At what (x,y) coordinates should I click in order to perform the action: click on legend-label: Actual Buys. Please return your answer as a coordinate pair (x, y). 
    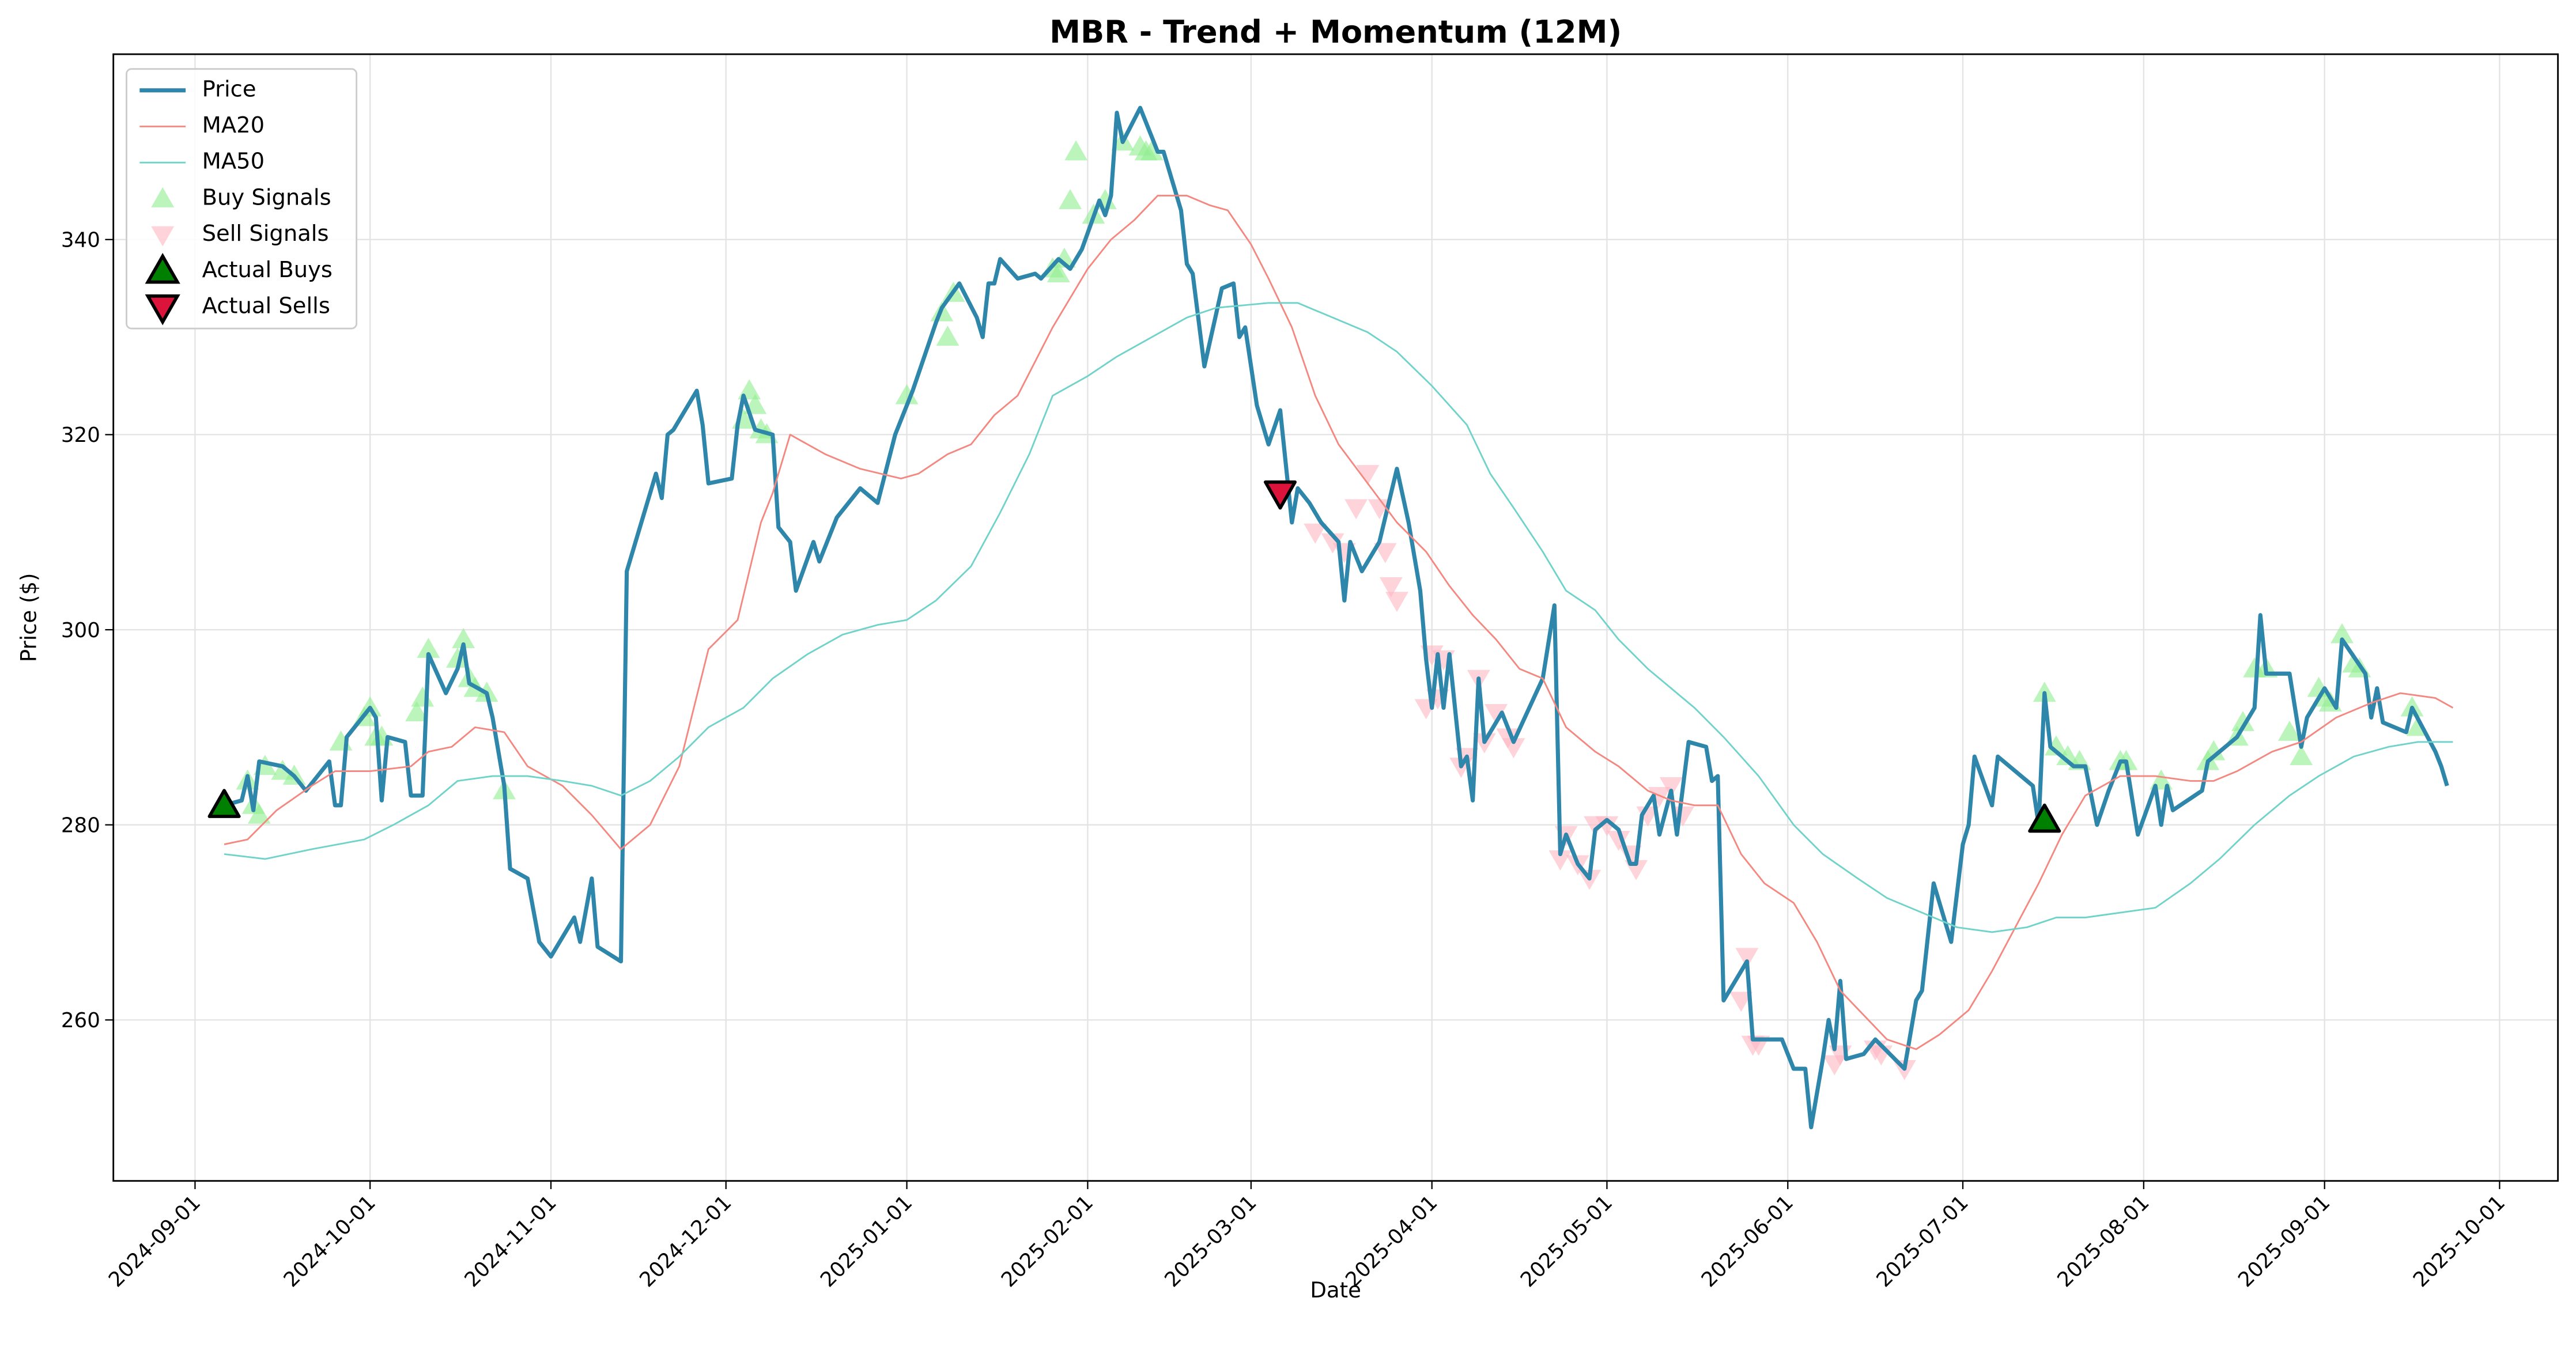
    Looking at the image, I should click on (267, 270).